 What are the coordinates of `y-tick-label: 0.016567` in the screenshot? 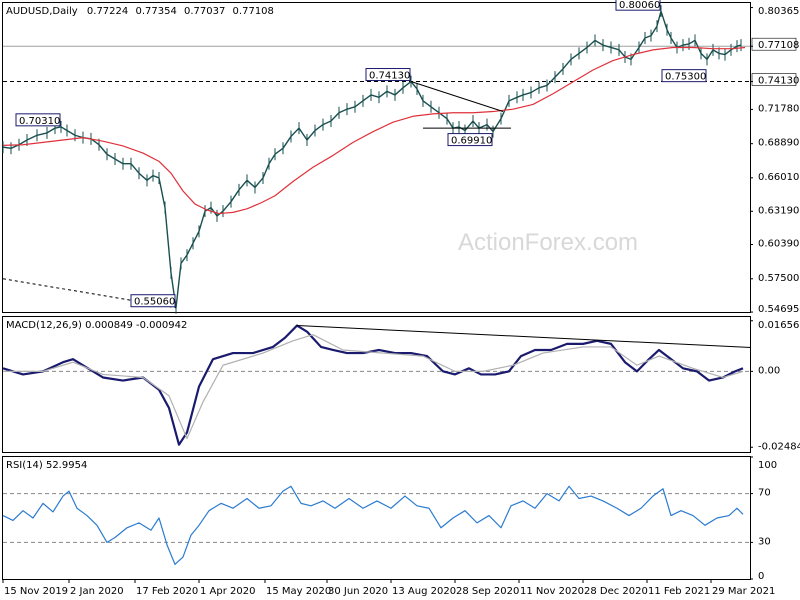 It's located at (779, 325).